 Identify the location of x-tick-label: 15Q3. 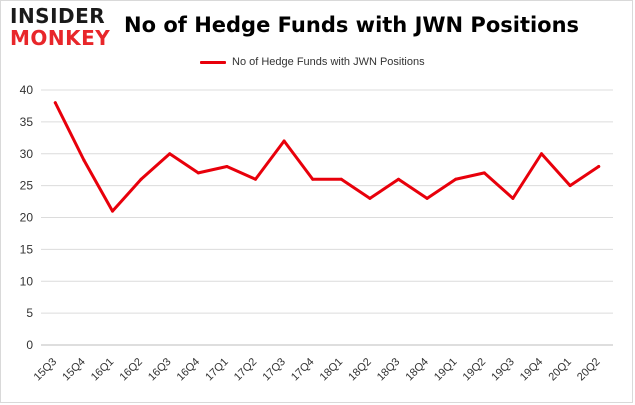
(46, 370).